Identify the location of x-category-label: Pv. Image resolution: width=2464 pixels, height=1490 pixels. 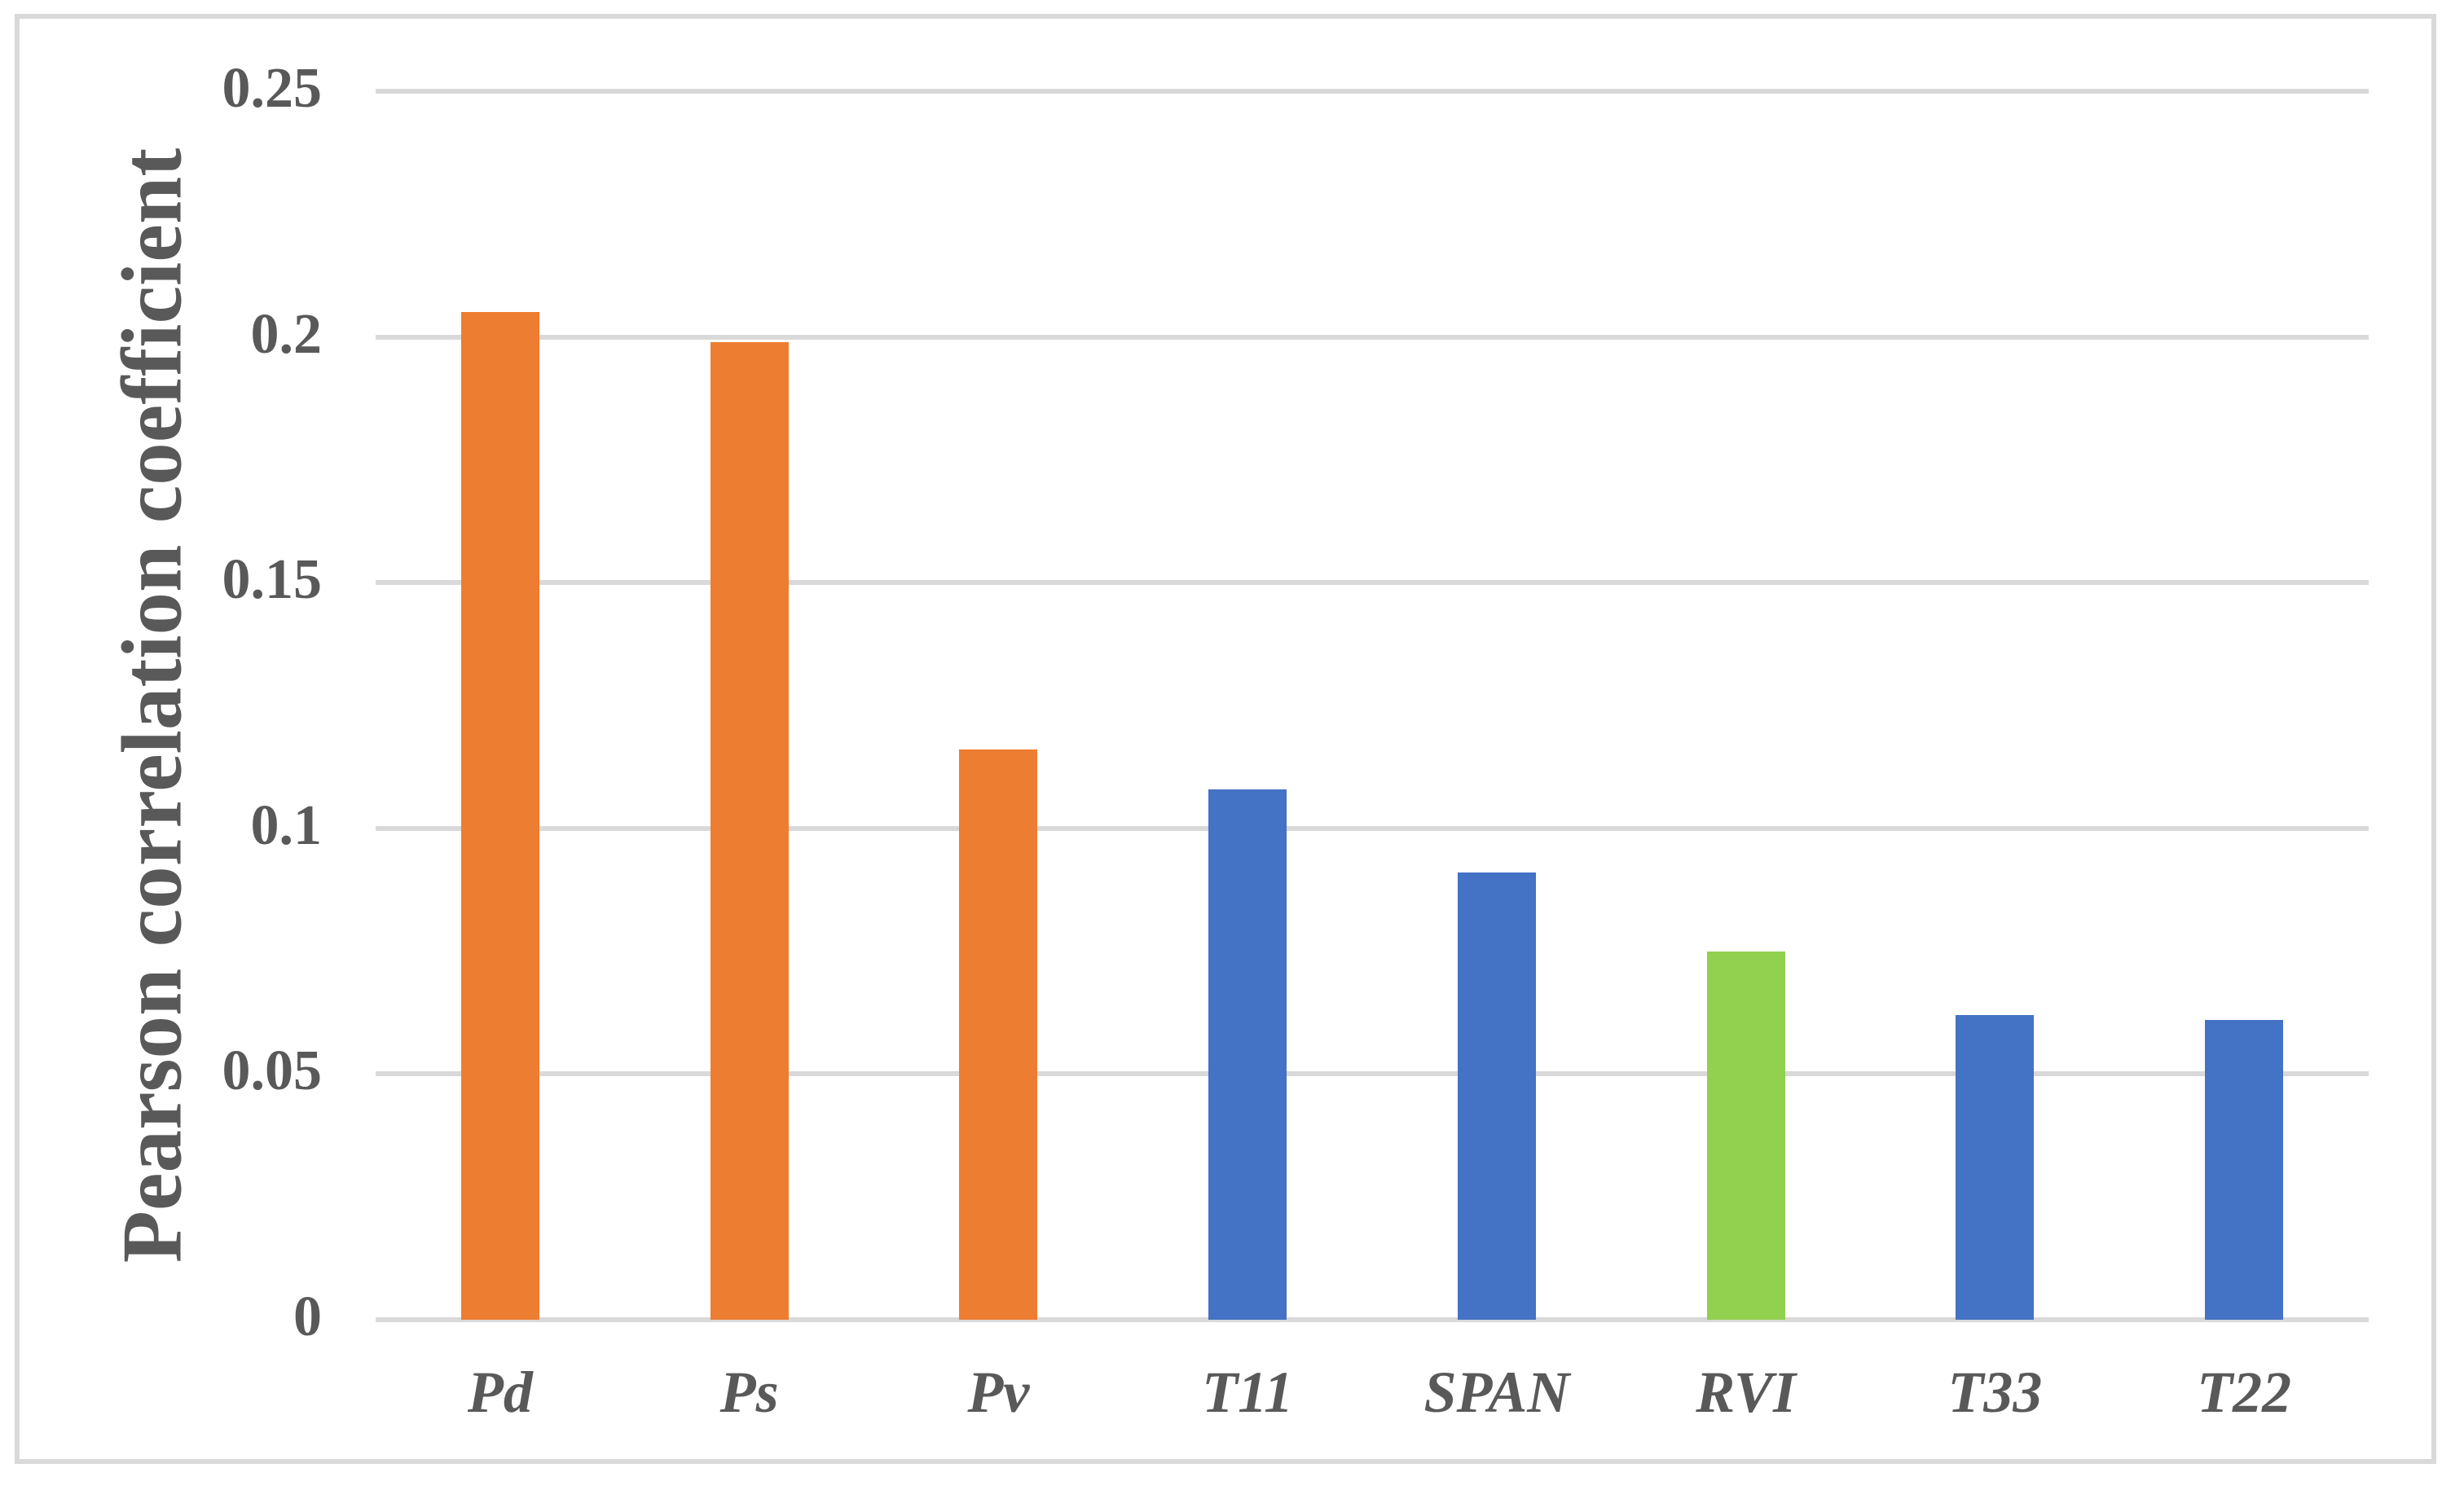
(998, 1392).